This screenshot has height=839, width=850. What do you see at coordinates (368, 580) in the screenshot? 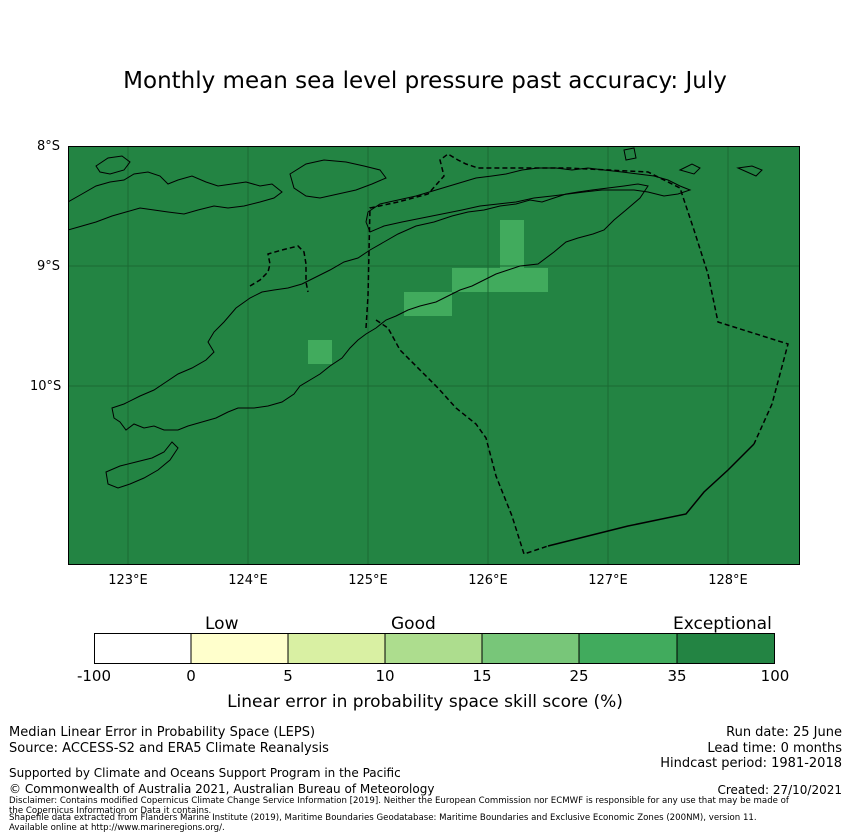
I see `lon-label-125e: 125°E` at bounding box center [368, 580].